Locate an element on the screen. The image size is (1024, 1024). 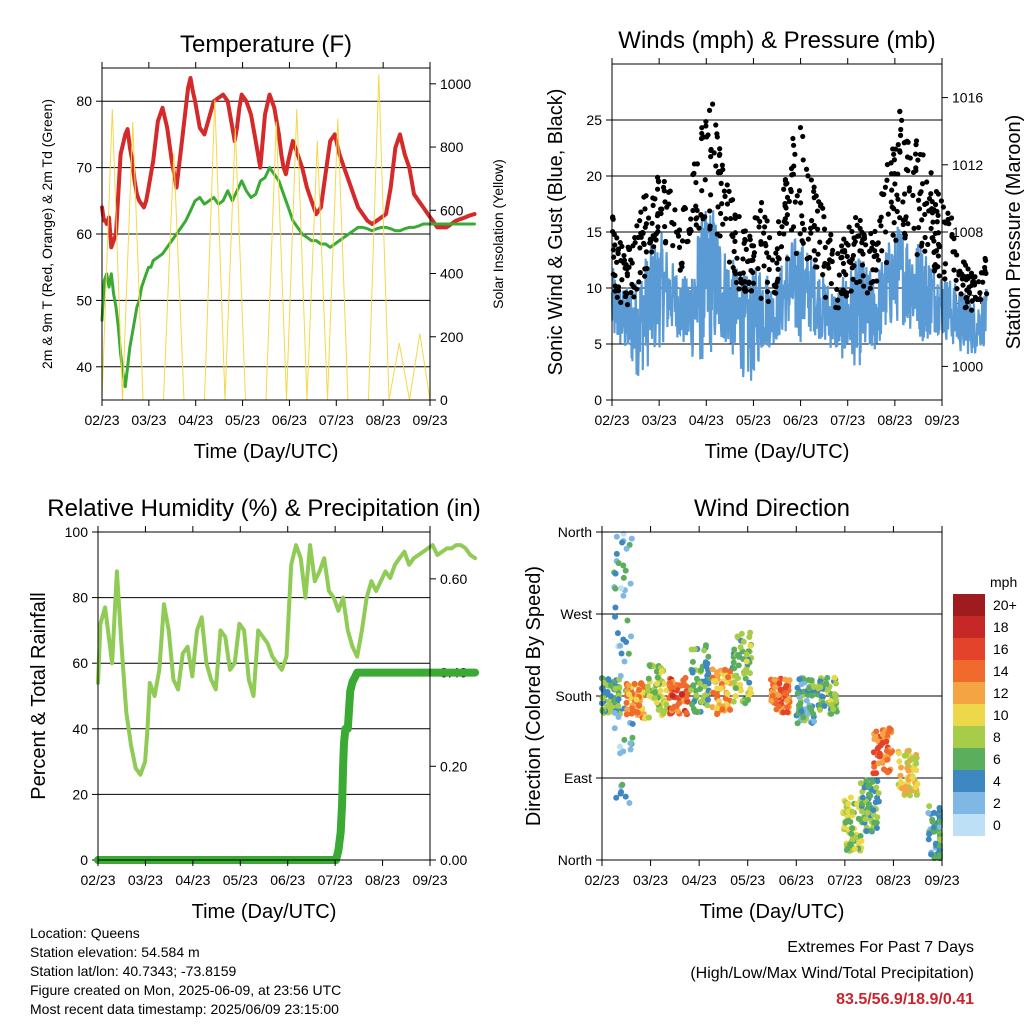
extremes-values: 83.5/56.9/18.9/0.41 is located at coordinates (905, 999).